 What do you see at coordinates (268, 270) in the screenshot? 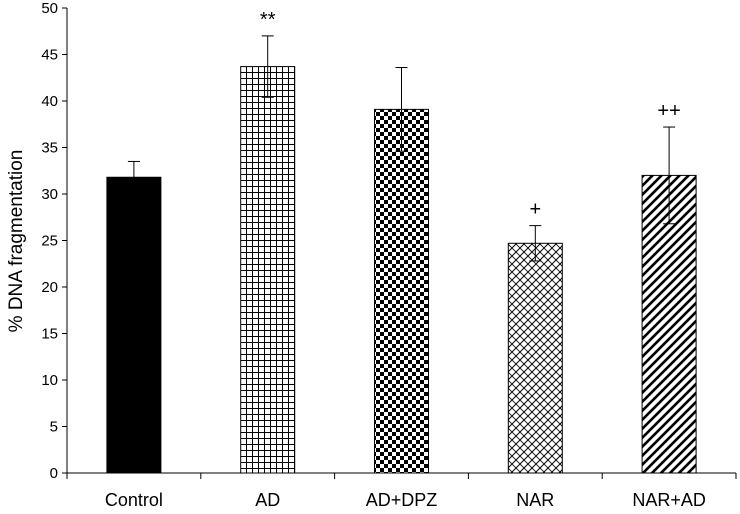
I see `bar-ad` at bounding box center [268, 270].